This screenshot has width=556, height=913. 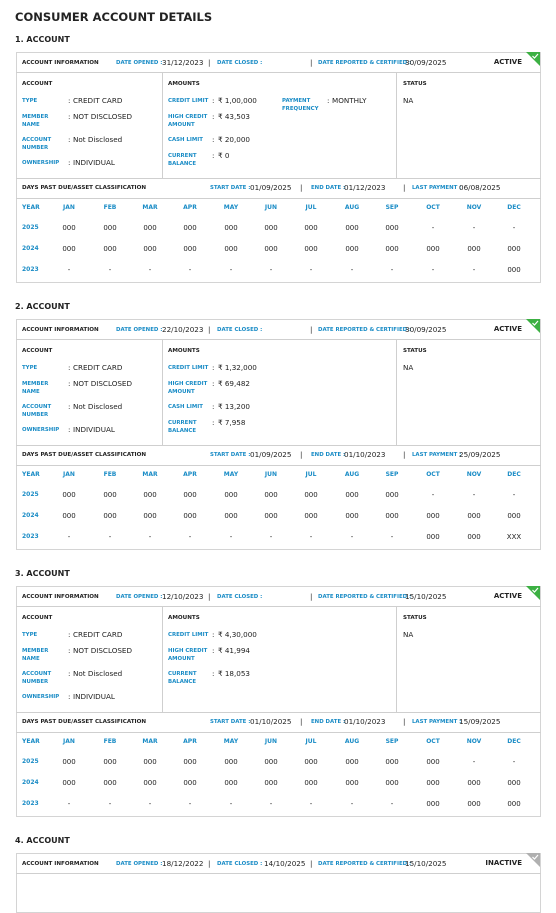 I want to click on column-heading: STATUS, so click(x=415, y=351).